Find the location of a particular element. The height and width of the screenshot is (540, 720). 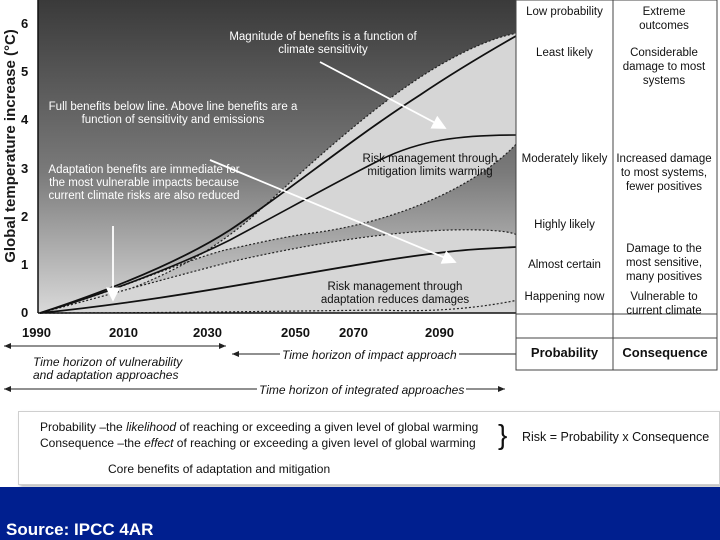

source-caption: Source: IPCC 4AR is located at coordinates (80, 529).